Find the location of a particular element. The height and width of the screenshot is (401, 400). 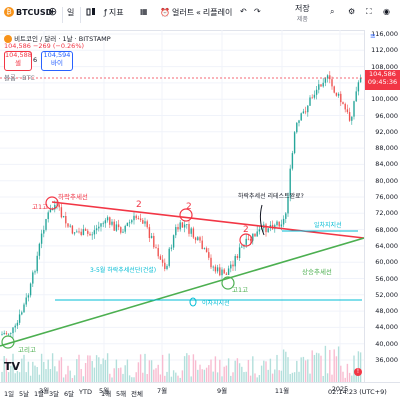

replay-label: 리플레이 is located at coordinates (217, 12).